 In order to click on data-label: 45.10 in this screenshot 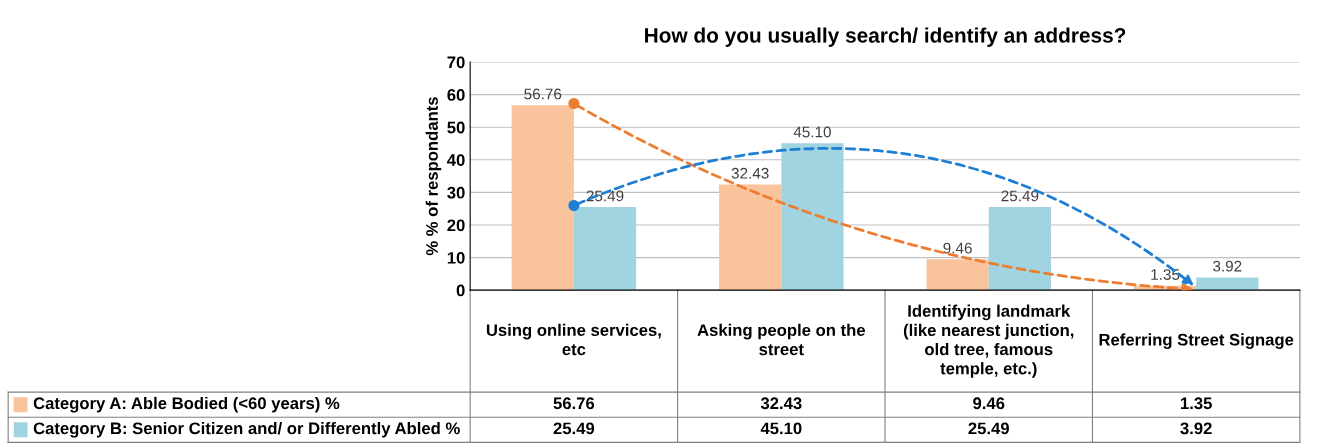, I will do `click(781, 428)`.